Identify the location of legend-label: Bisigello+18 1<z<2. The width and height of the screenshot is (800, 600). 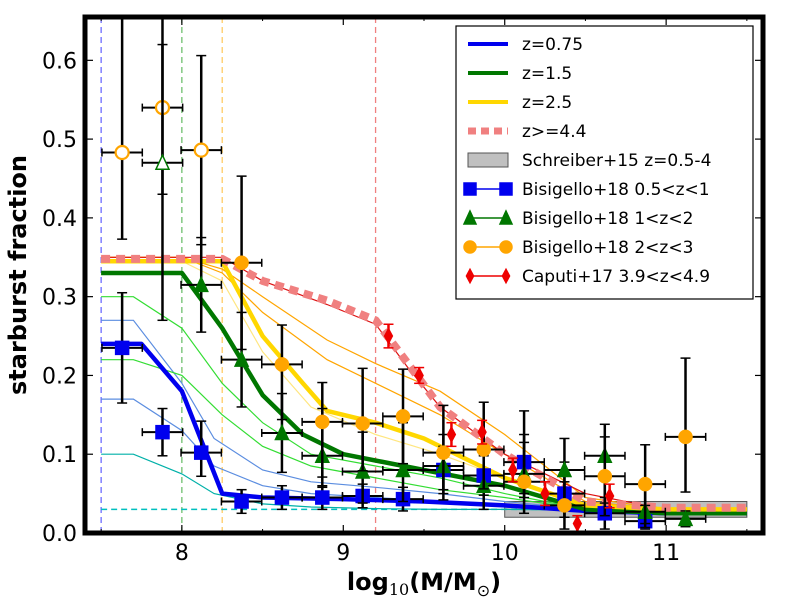
(607, 219).